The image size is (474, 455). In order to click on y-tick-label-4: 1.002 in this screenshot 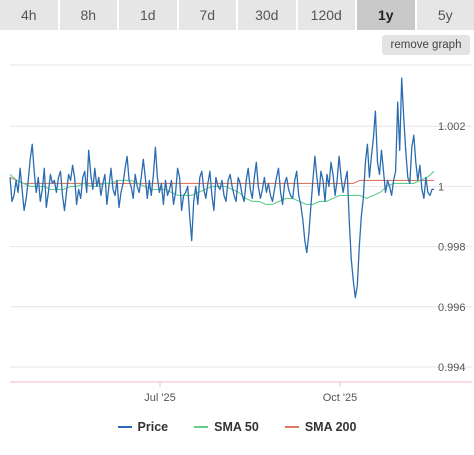, I will do `click(452, 127)`.